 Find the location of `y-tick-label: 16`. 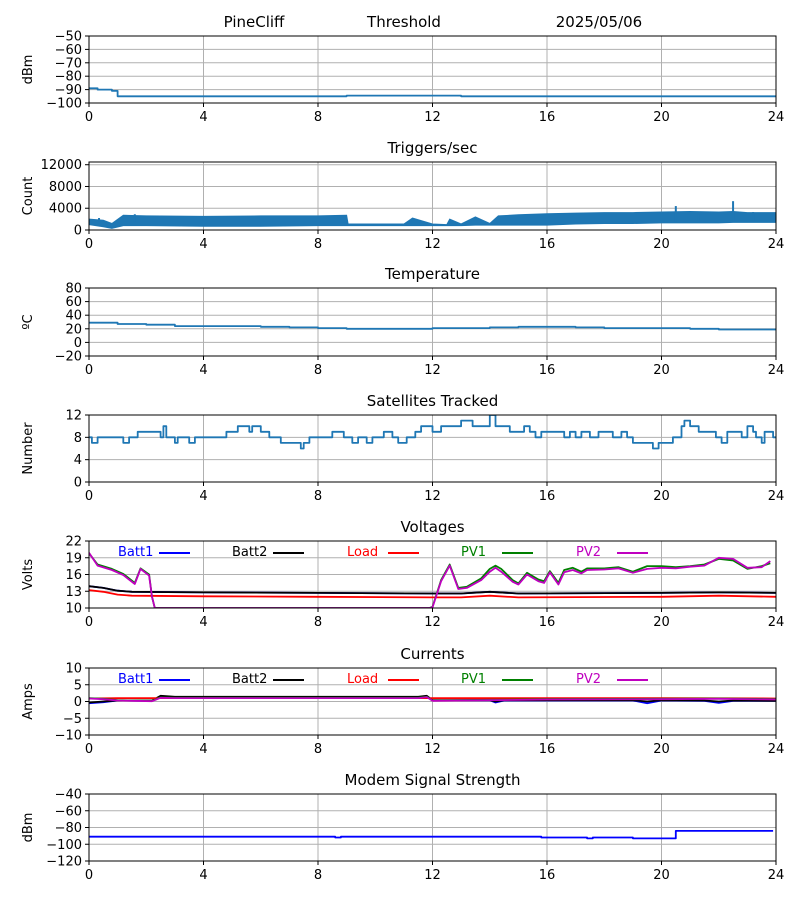

y-tick-label: 16 is located at coordinates (73, 575).